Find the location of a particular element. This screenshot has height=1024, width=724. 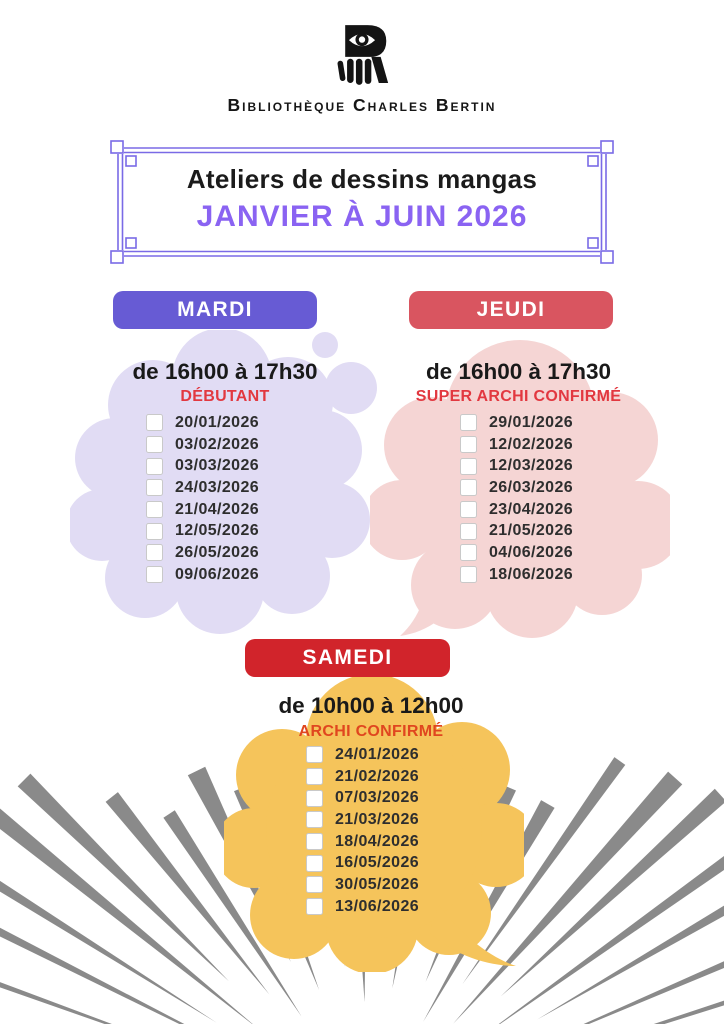

date-row: 24/03/2026 is located at coordinates (202, 488).